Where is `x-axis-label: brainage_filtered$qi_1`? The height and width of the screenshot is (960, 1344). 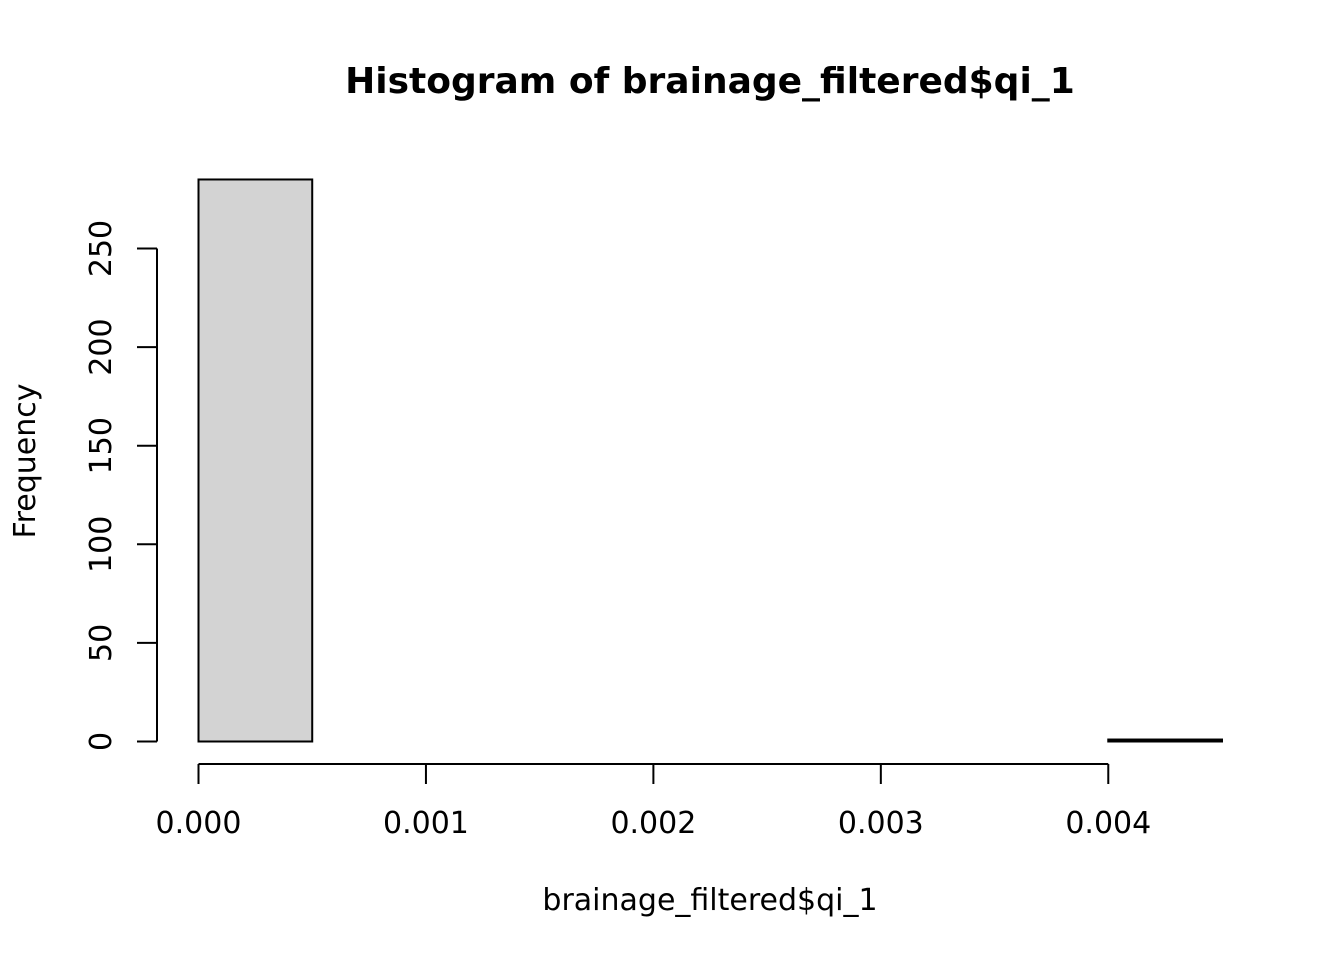 x-axis-label: brainage_filtered$qi_1 is located at coordinates (709, 900).